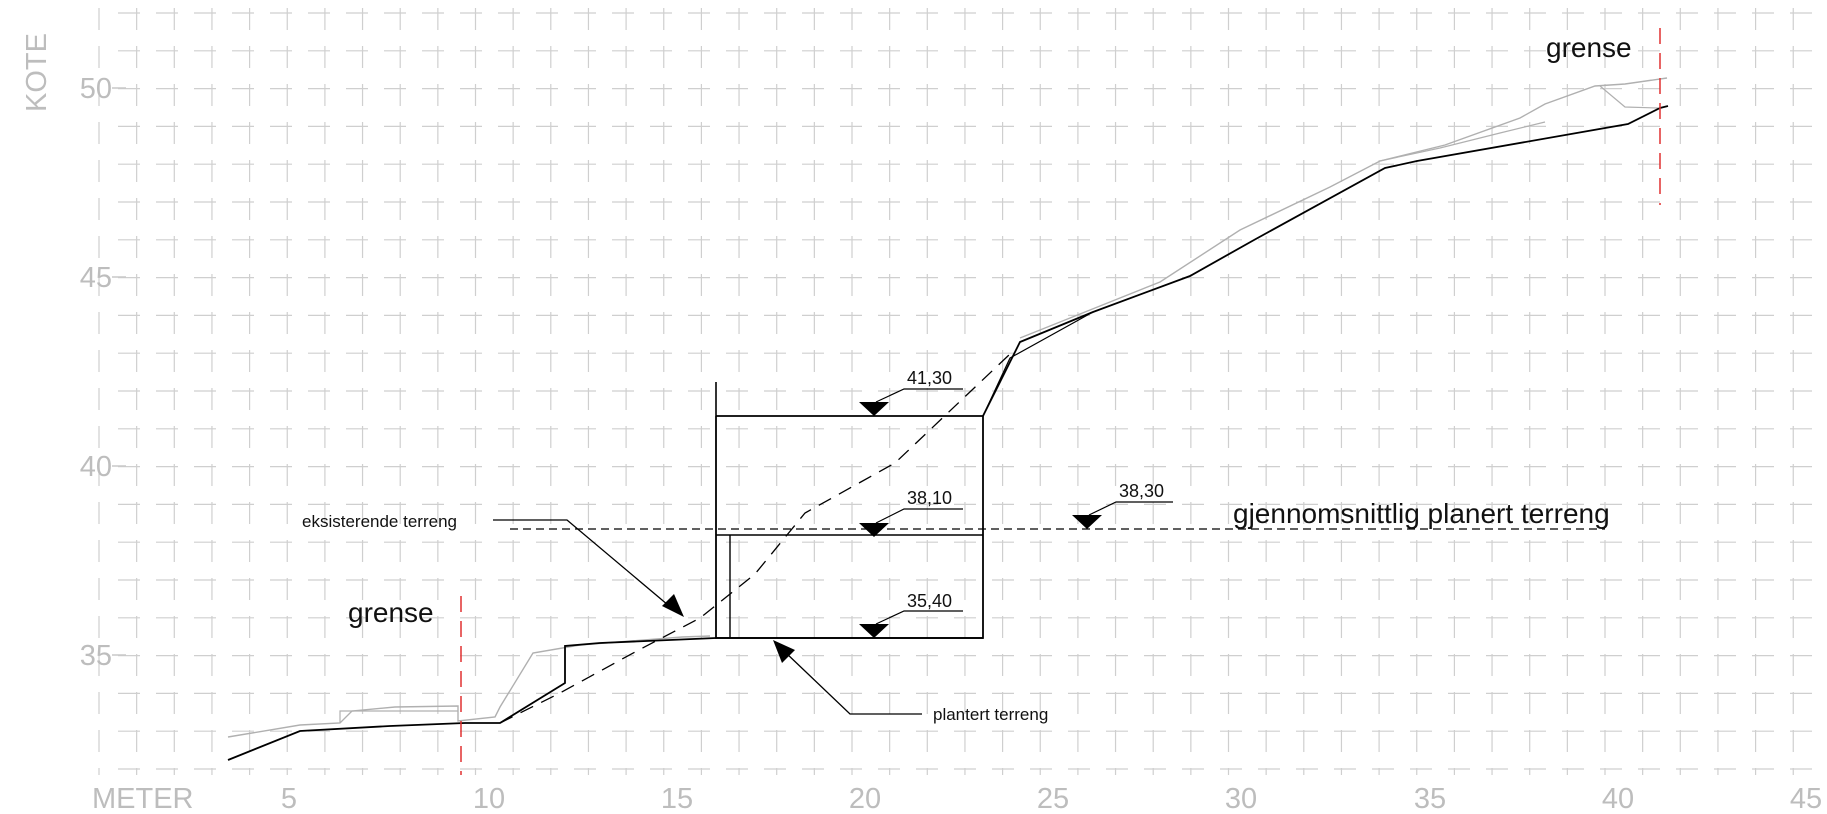 The width and height of the screenshot is (1827, 814). I want to click on x-tick-label: 20, so click(865, 798).